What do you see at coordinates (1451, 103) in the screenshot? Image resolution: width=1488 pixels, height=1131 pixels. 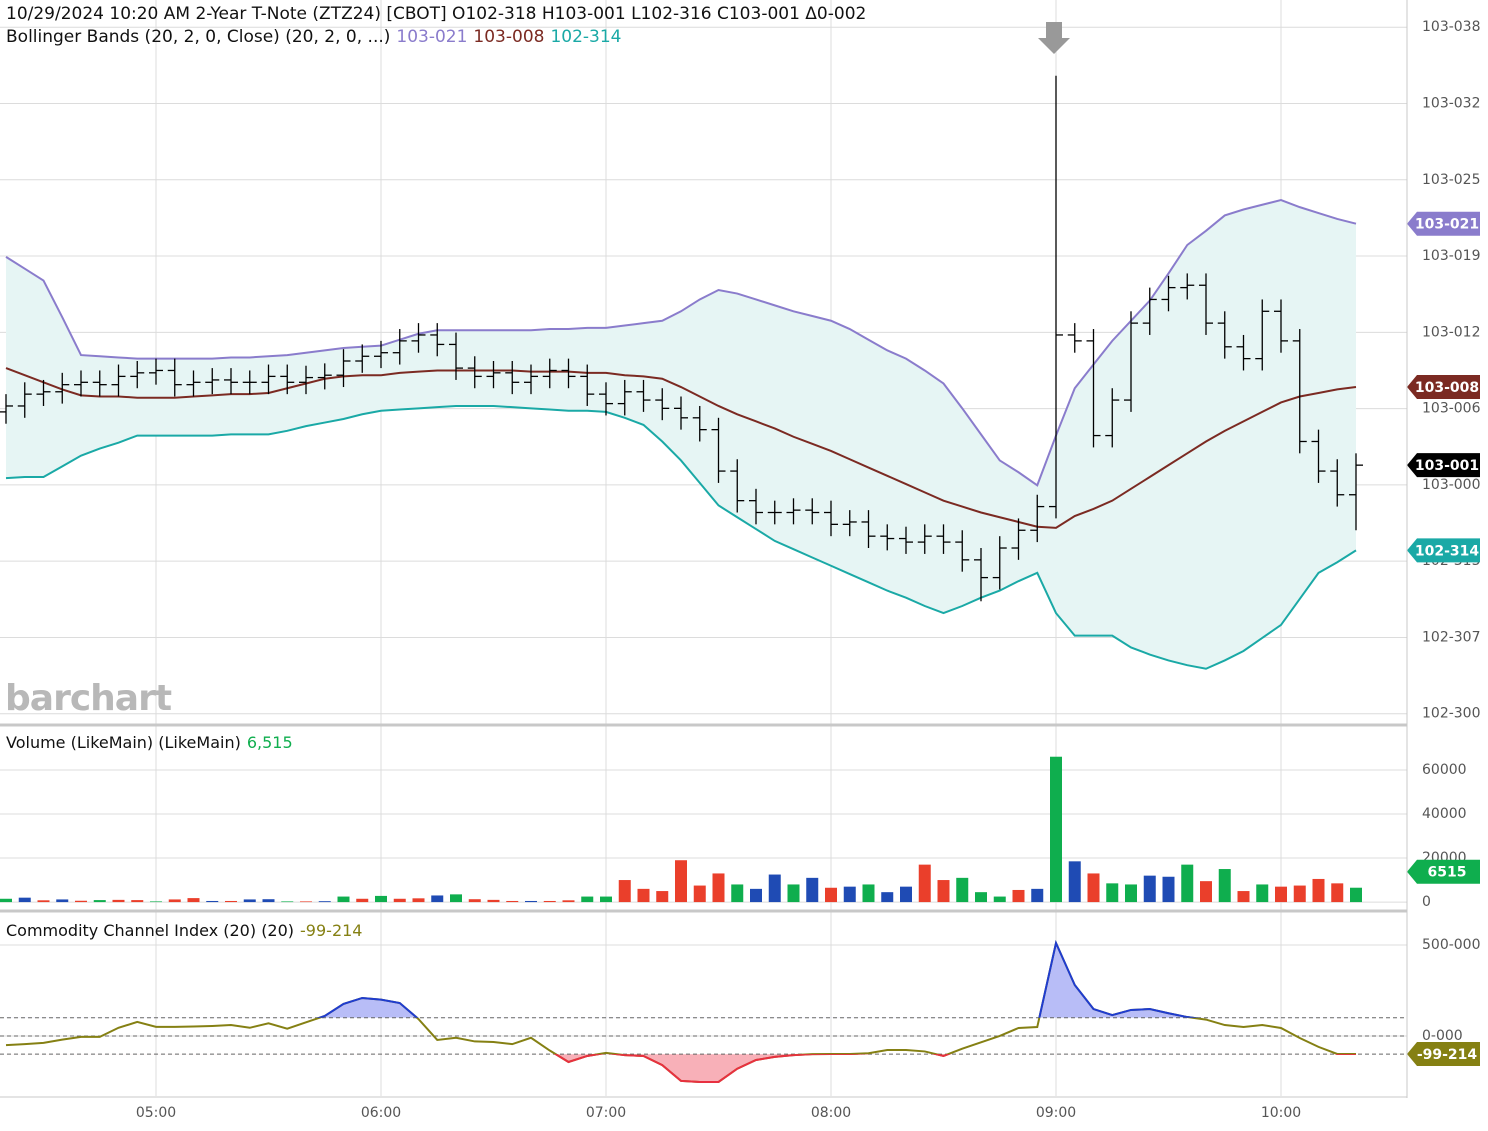 I see `y-tick-label: 103-032` at bounding box center [1451, 103].